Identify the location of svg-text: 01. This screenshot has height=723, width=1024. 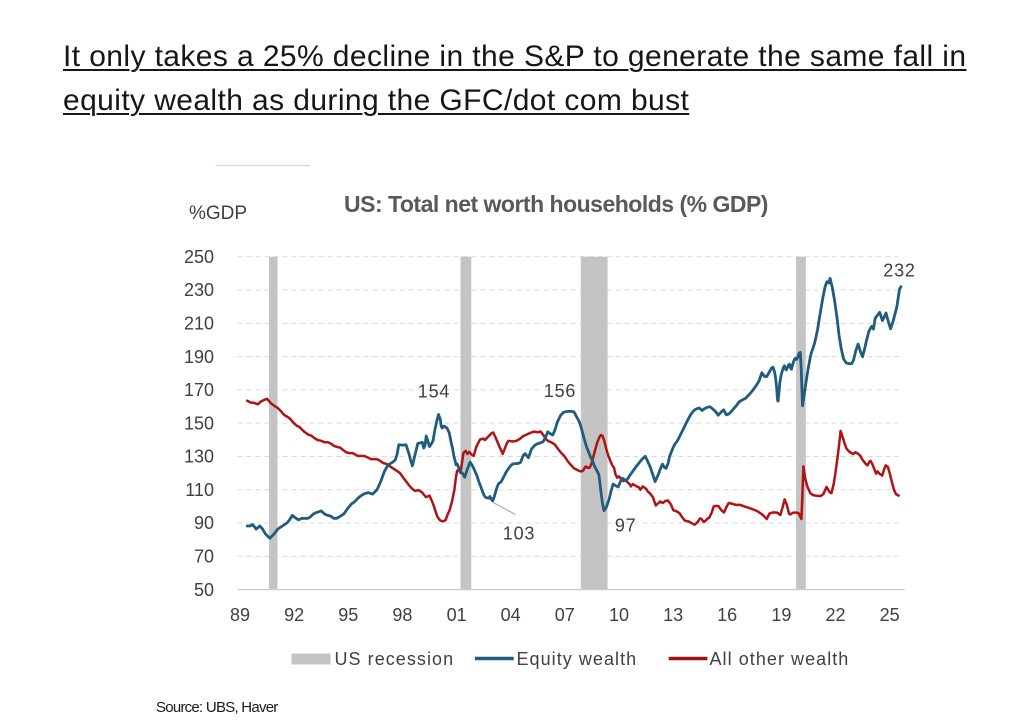
(457, 615).